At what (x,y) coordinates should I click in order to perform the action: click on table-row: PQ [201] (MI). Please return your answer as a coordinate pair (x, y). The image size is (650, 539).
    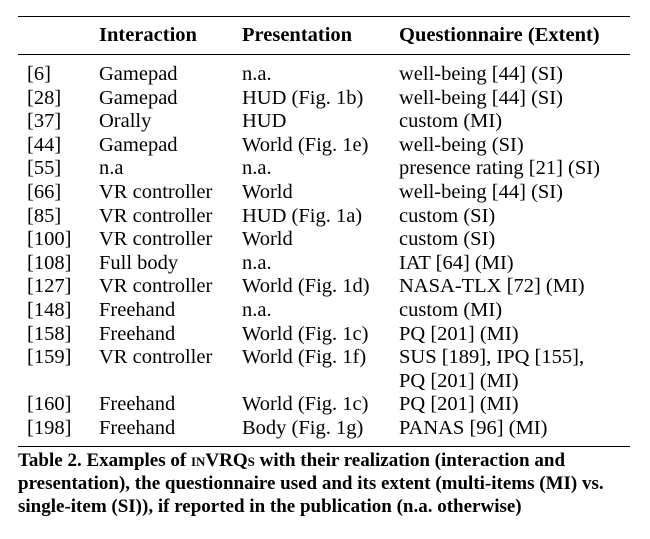
    Looking at the image, I should click on (324, 382).